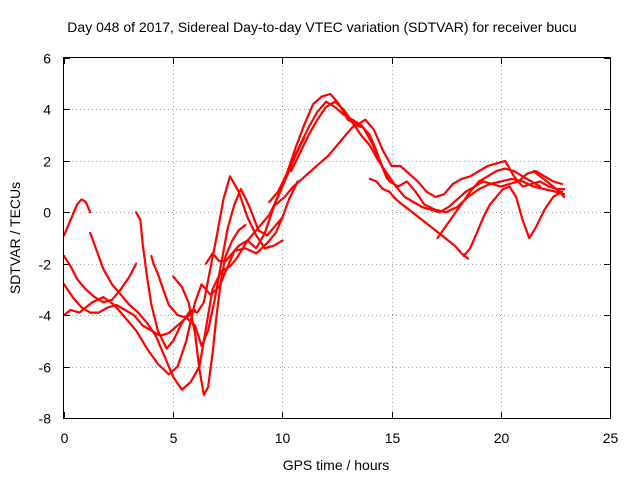  What do you see at coordinates (47, 162) in the screenshot?
I see `y-tick-label: 2` at bounding box center [47, 162].